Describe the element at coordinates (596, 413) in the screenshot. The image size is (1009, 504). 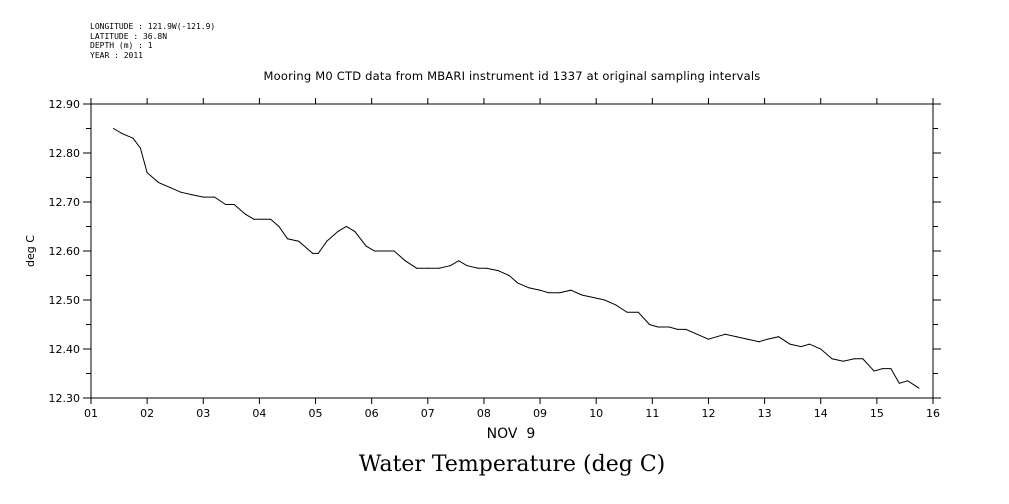
I see `x-tick-label: 10` at that location.